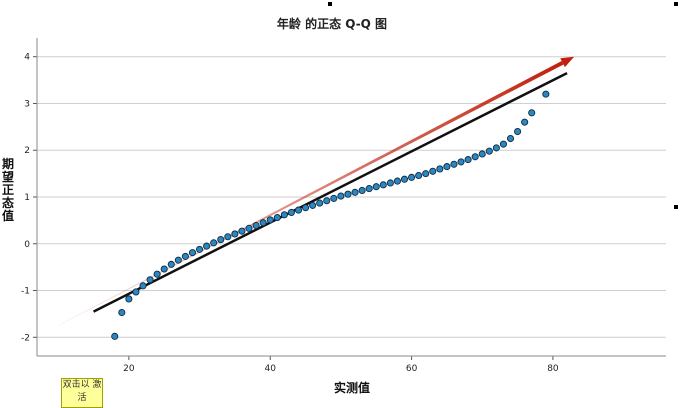  I want to click on y-axis-title-char: 值, so click(8, 215).